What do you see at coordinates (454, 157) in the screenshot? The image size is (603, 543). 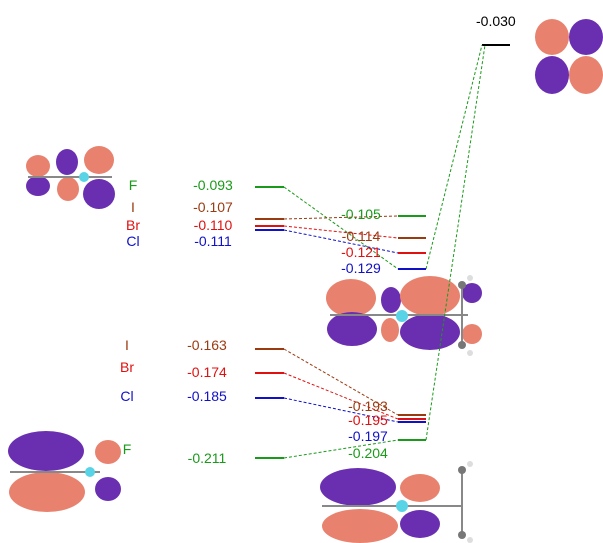 I see `connector-ref-upper` at bounding box center [454, 157].